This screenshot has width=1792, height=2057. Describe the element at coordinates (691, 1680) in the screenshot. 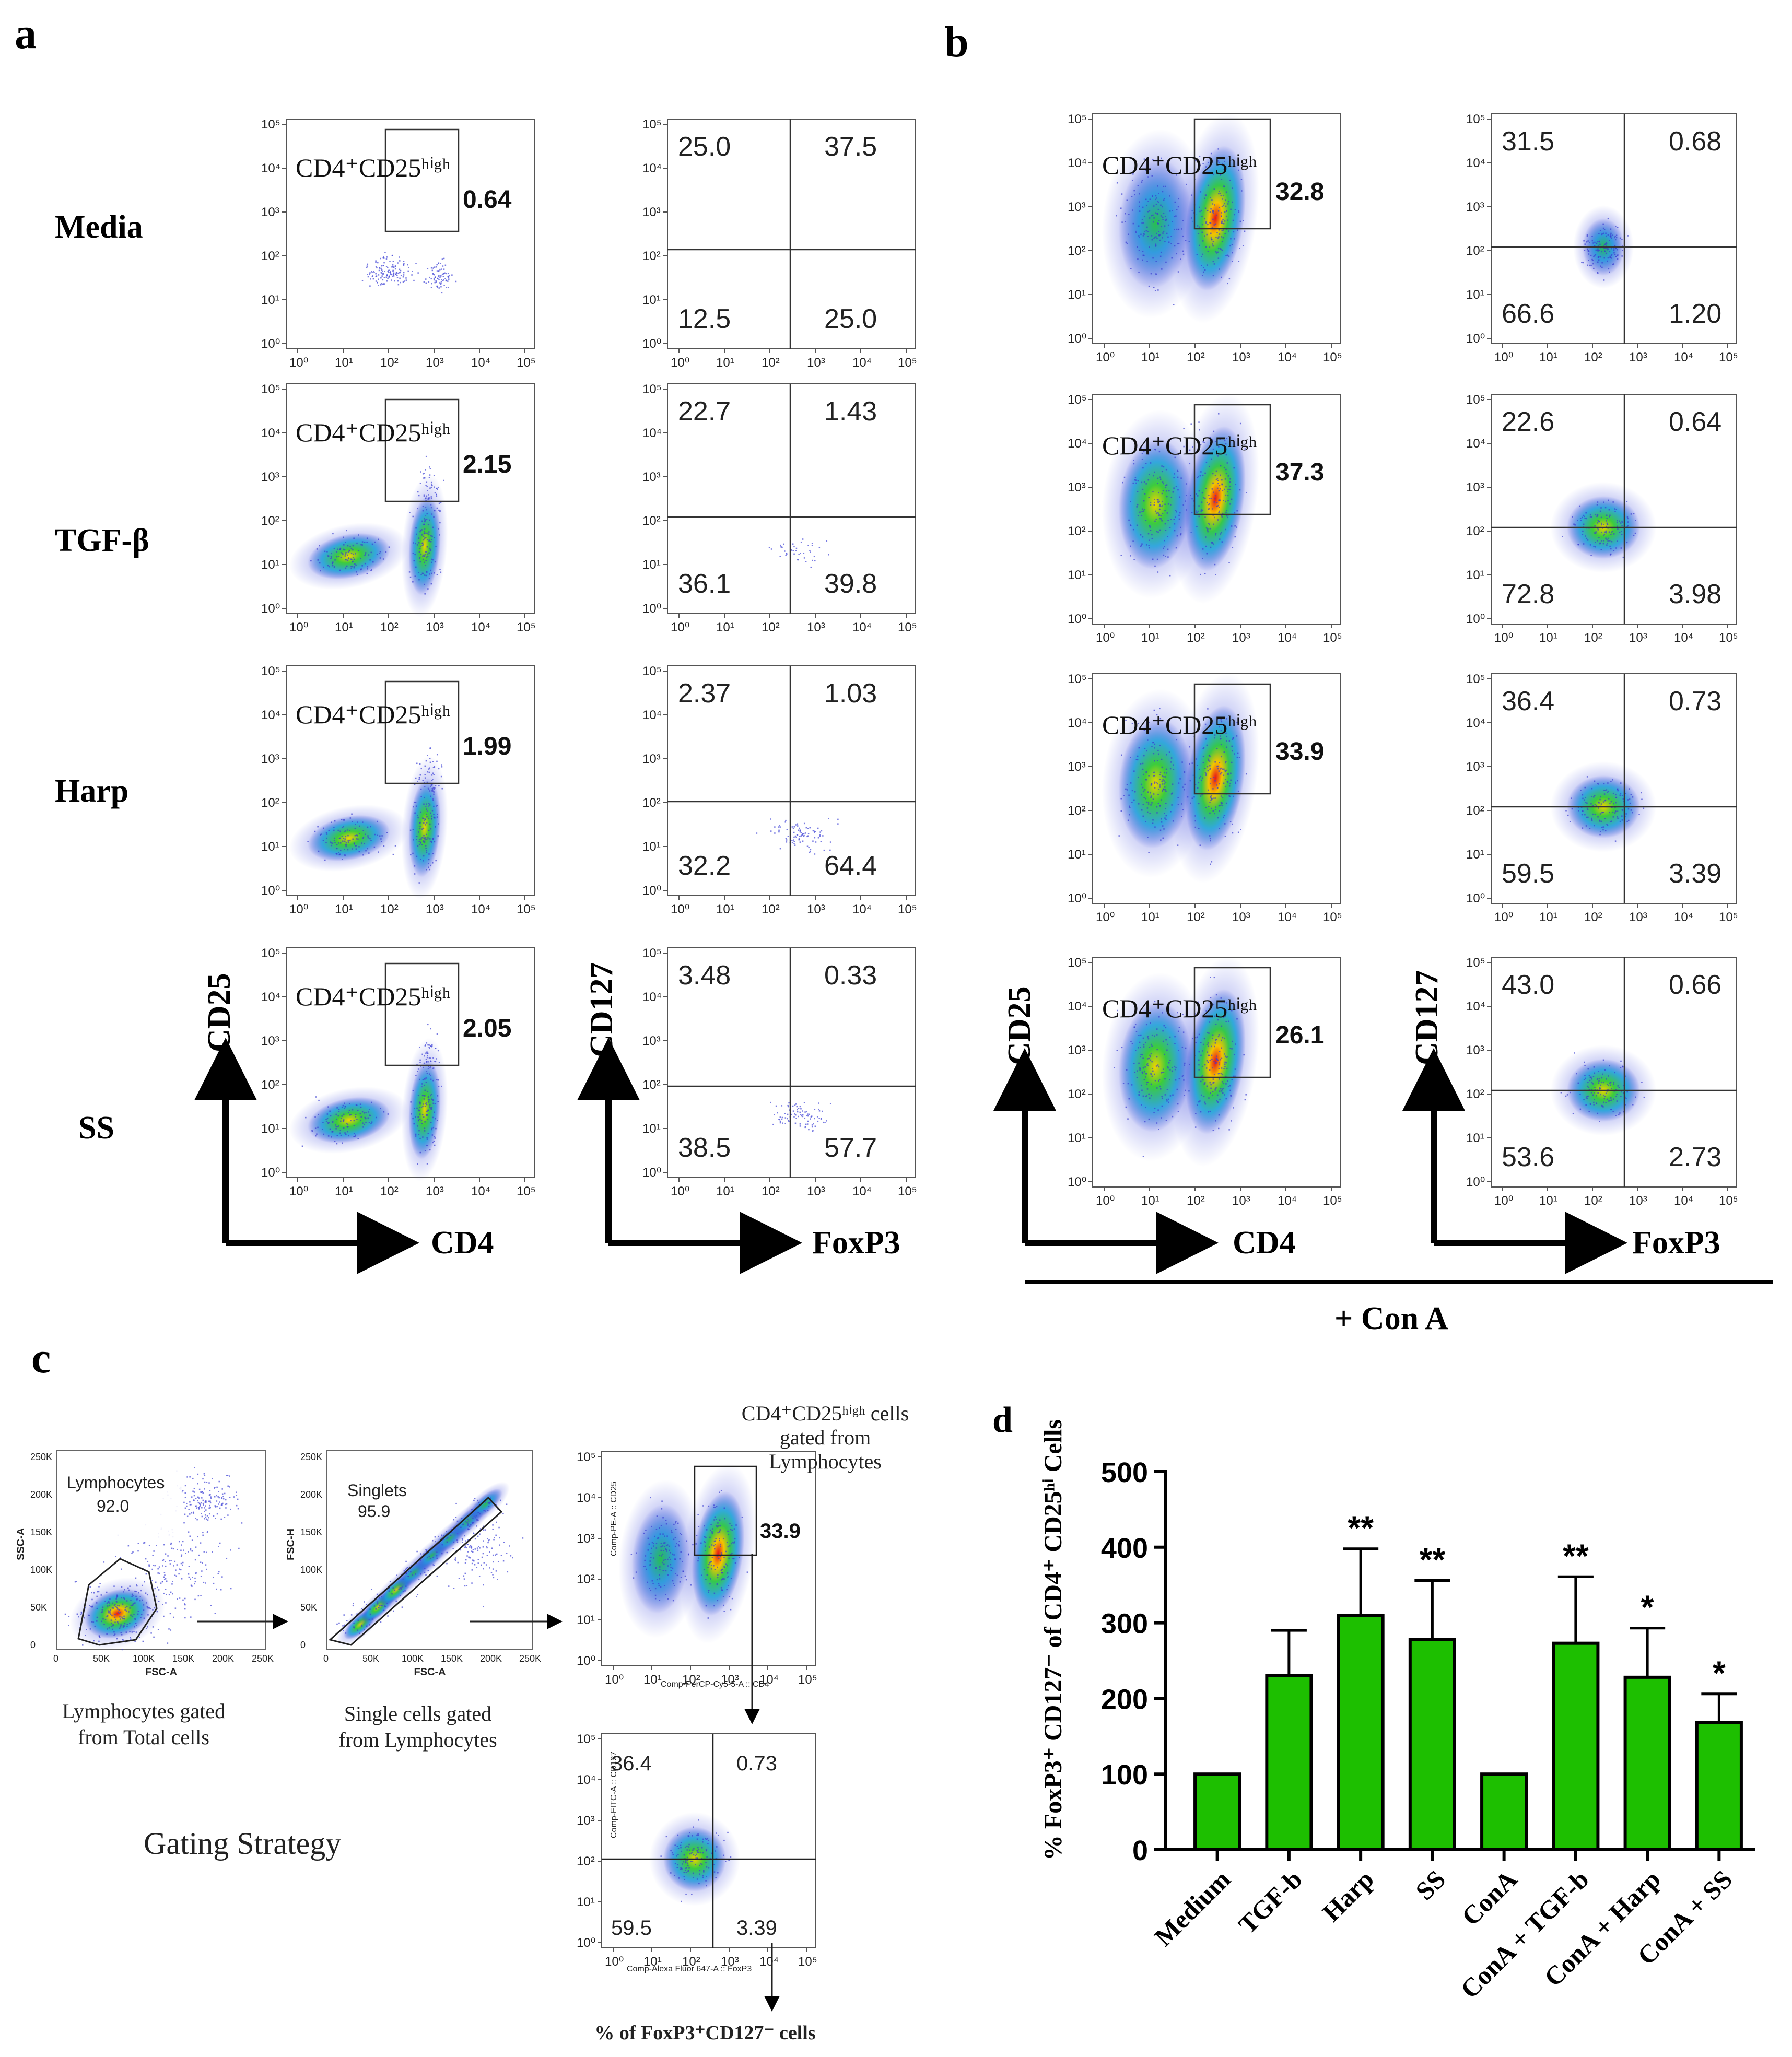

I see `x-tick-label: 10²` at that location.